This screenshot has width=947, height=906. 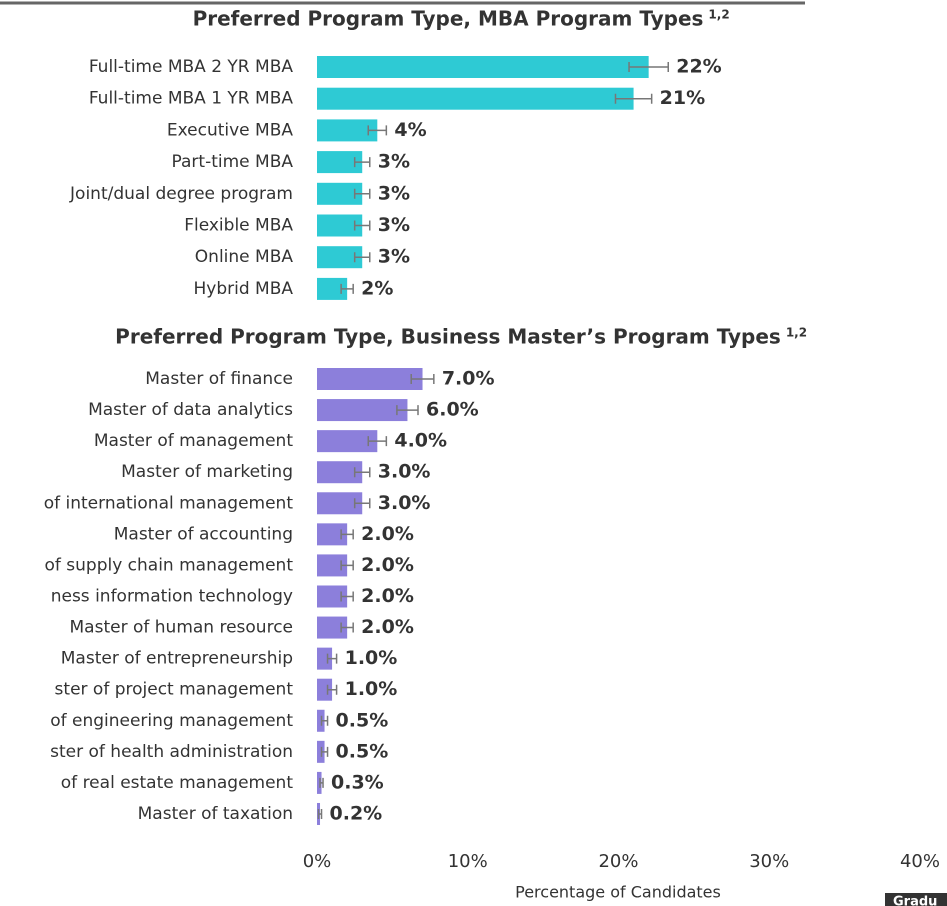 What do you see at coordinates (243, 289) in the screenshot?
I see `category-label: Hybrid MBA` at bounding box center [243, 289].